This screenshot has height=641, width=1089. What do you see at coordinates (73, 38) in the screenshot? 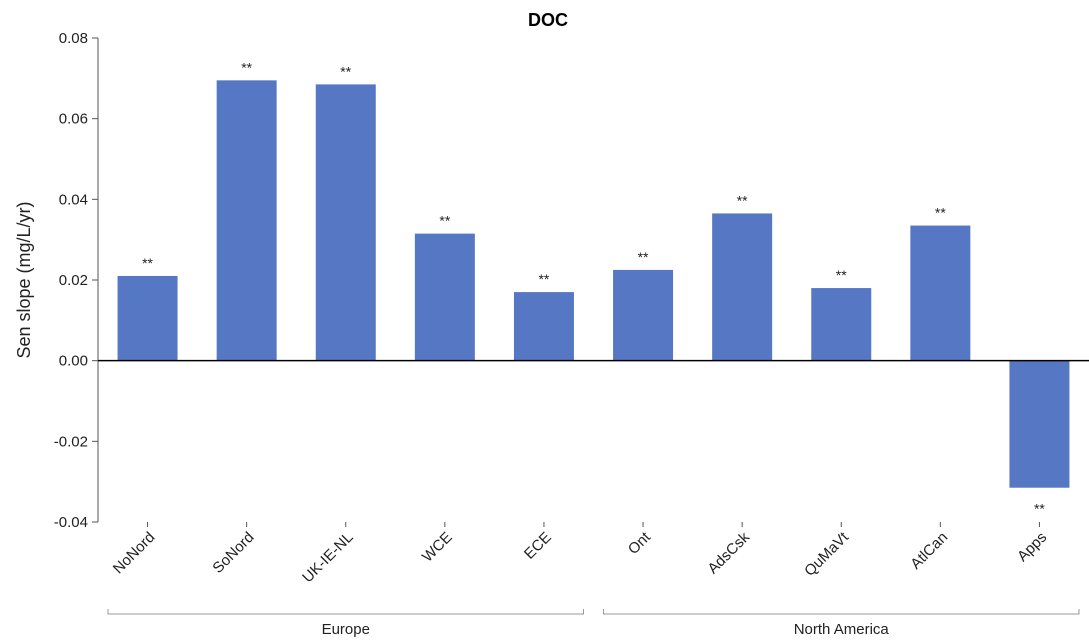
I see `y-tick-label: 0.08` at bounding box center [73, 38].